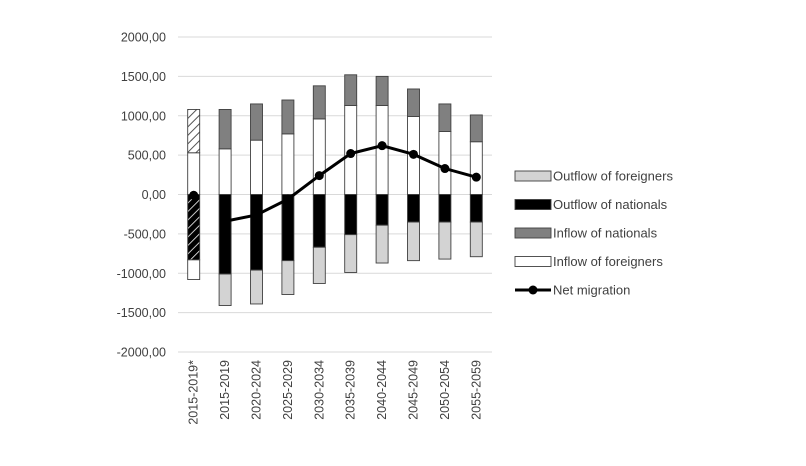 Image resolution: width=806 pixels, height=466 pixels. What do you see at coordinates (319, 390) in the screenshot?
I see `x-tick-label: 2030-2034` at bounding box center [319, 390].